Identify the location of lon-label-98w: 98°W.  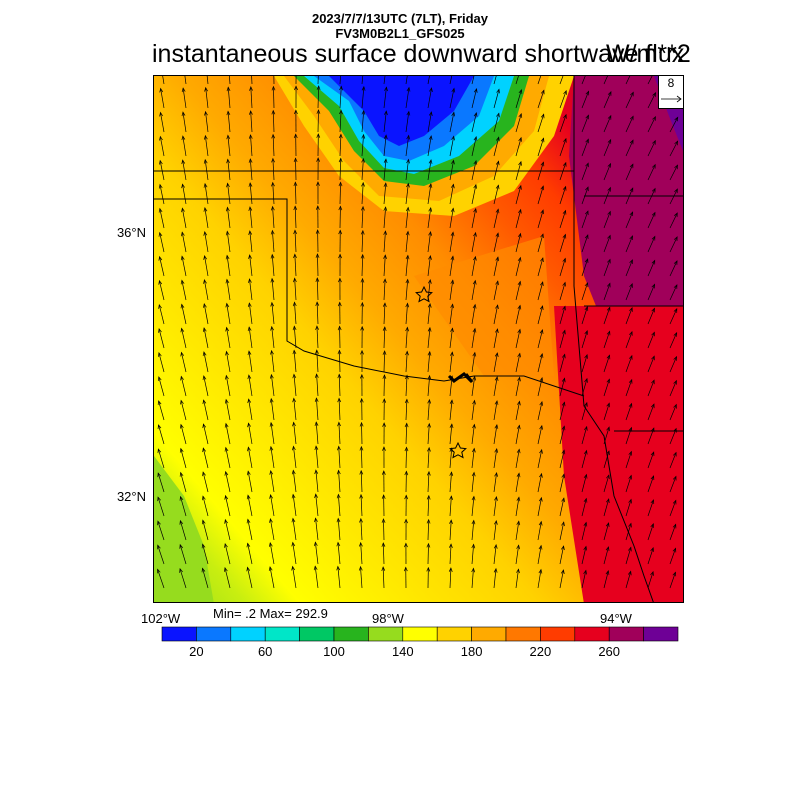
(388, 618).